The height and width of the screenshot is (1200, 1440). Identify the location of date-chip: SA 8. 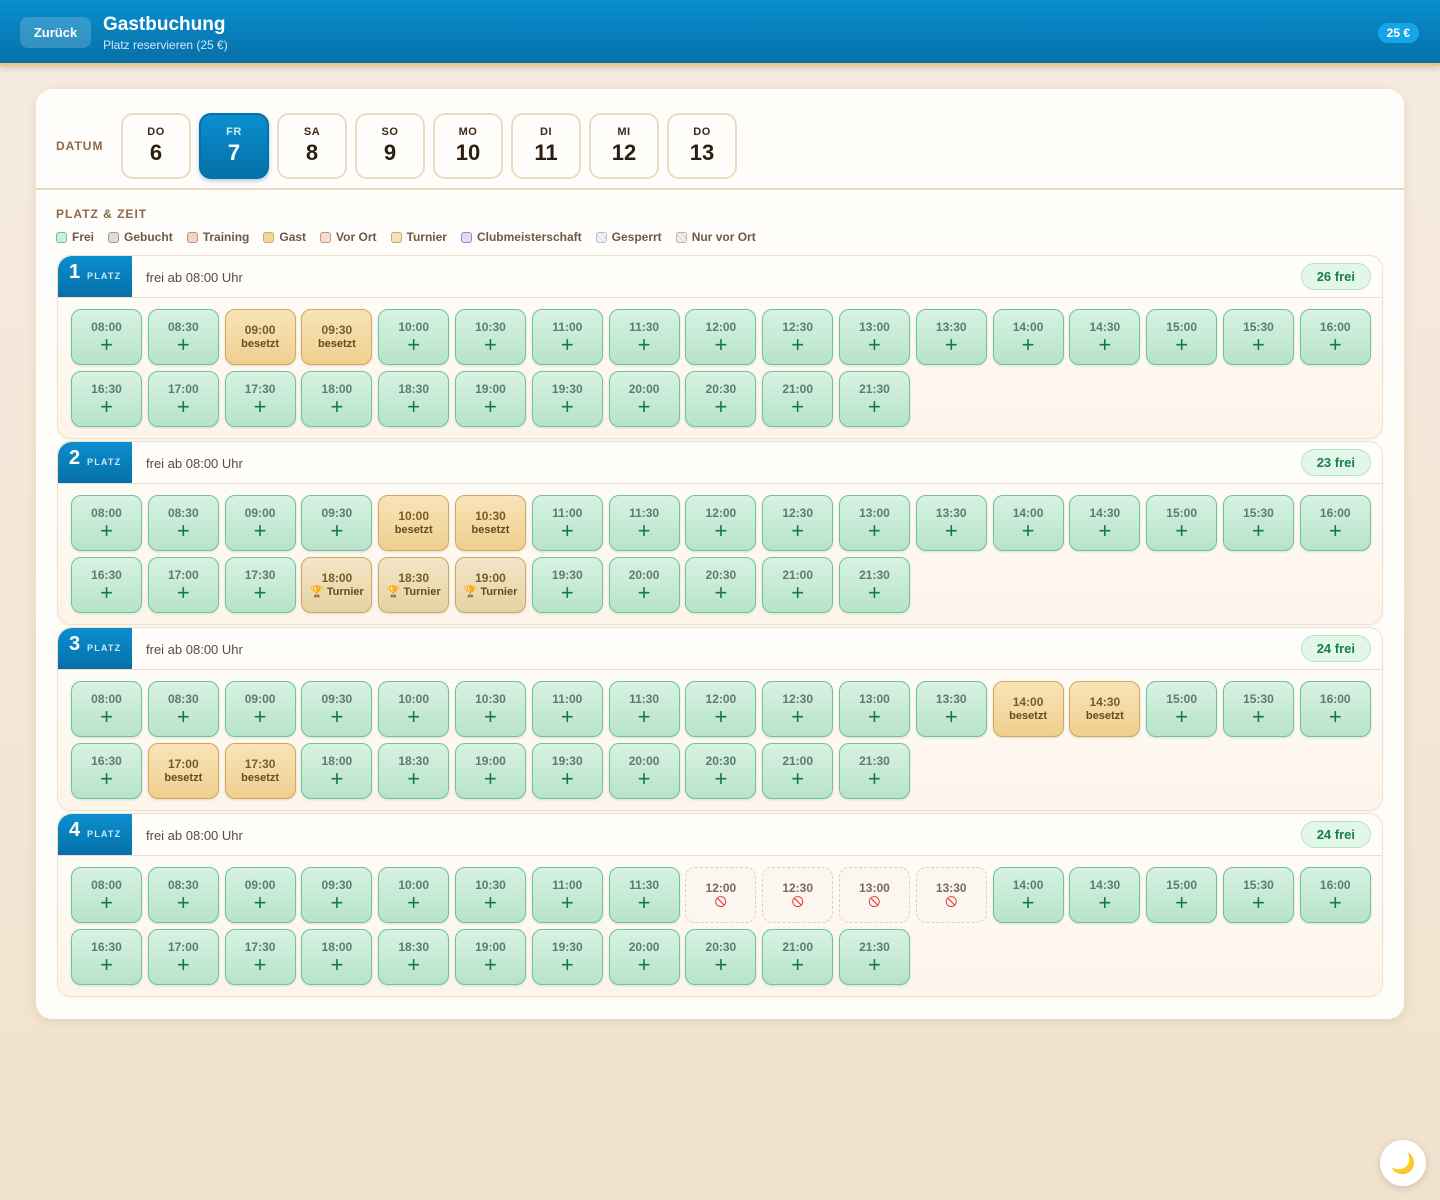
(312, 146).